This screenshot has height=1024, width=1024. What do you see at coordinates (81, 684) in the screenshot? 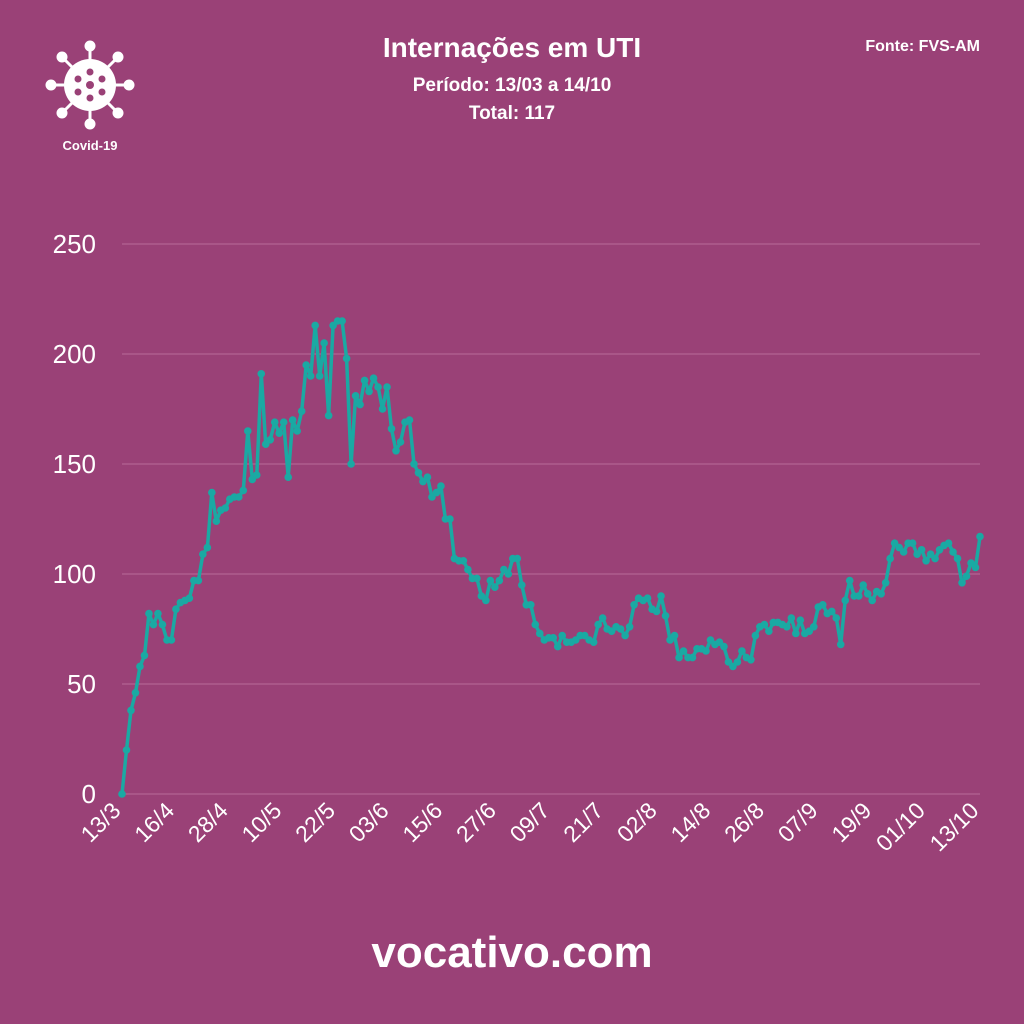
I see `y-tick-label: 50` at bounding box center [81, 684].